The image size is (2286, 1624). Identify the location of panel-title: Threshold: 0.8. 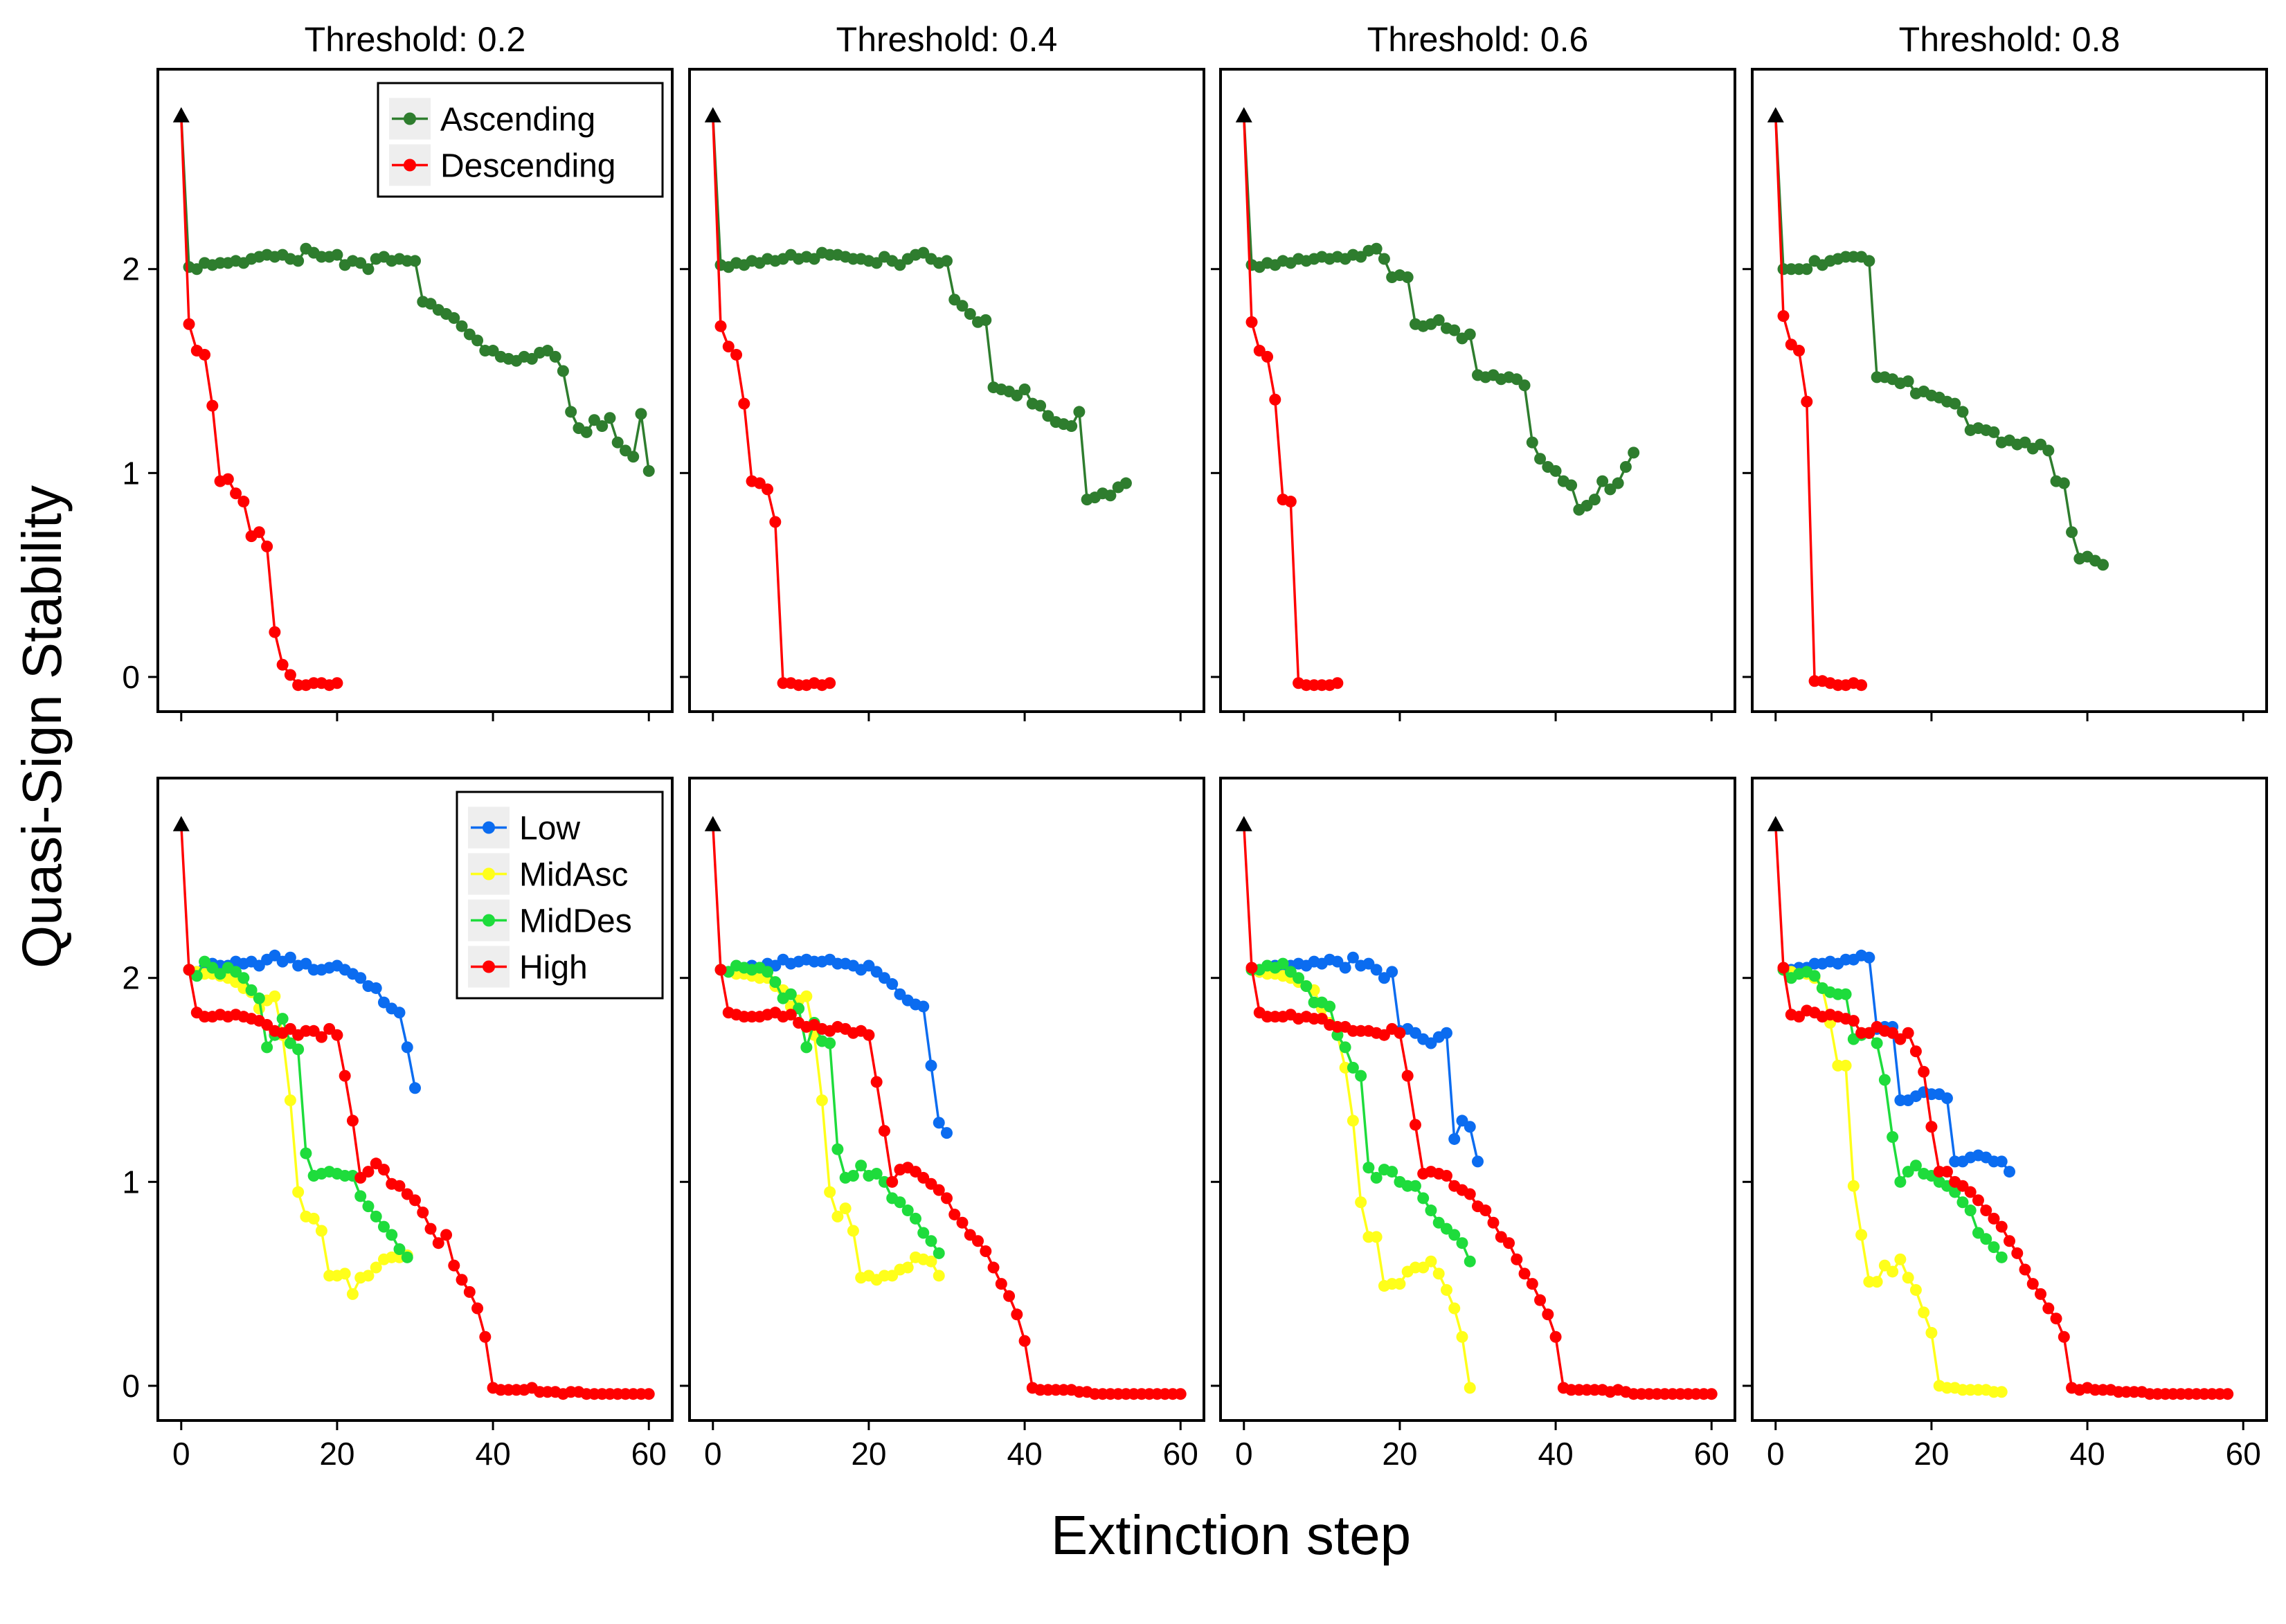
(2010, 39).